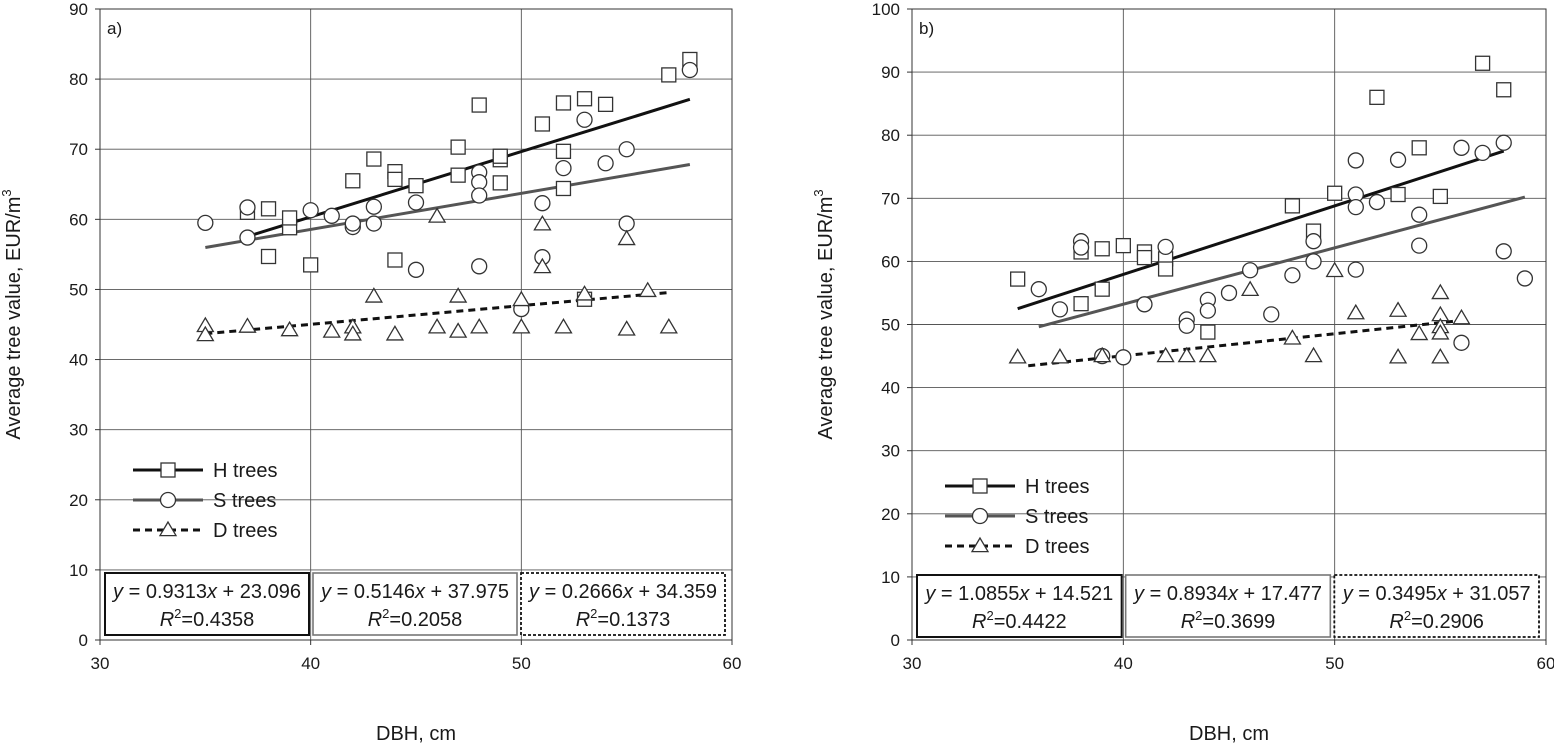 The width and height of the screenshot is (1554, 743). What do you see at coordinates (890, 577) in the screenshot?
I see `y-tick-label: 10` at bounding box center [890, 577].